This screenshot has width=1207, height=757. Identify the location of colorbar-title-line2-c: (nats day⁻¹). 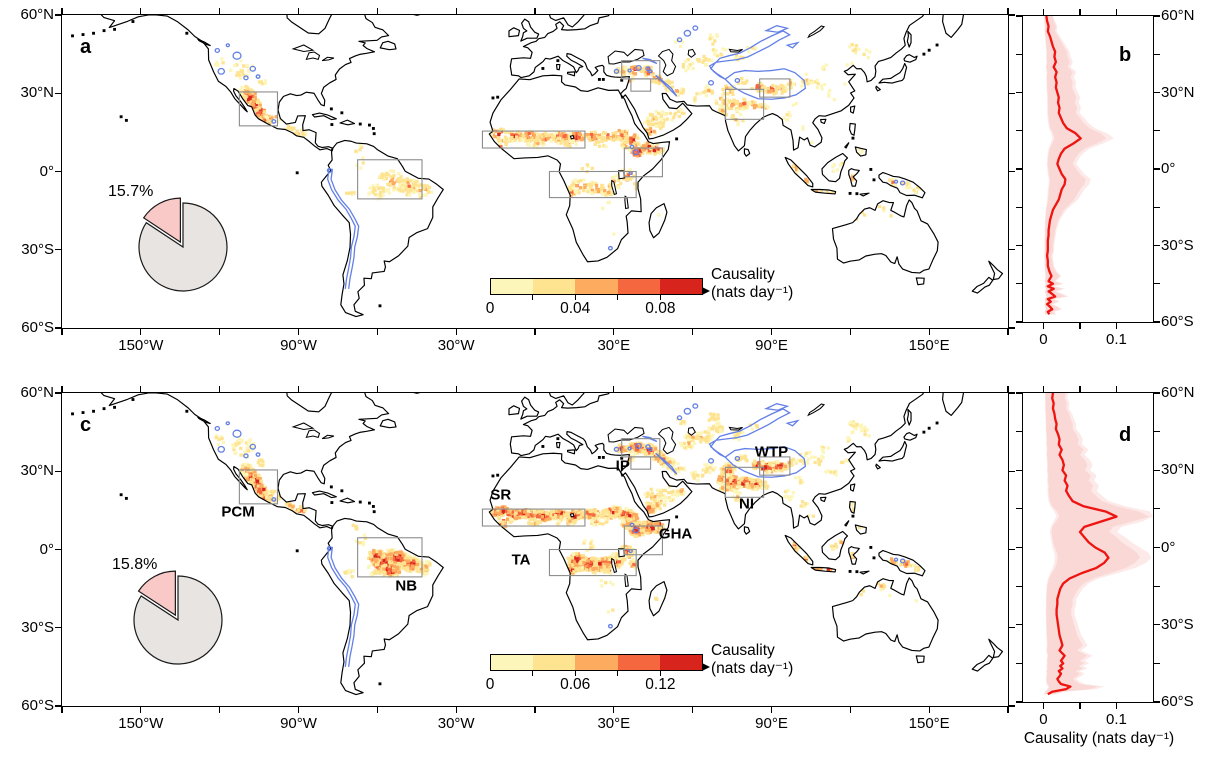
(752, 668).